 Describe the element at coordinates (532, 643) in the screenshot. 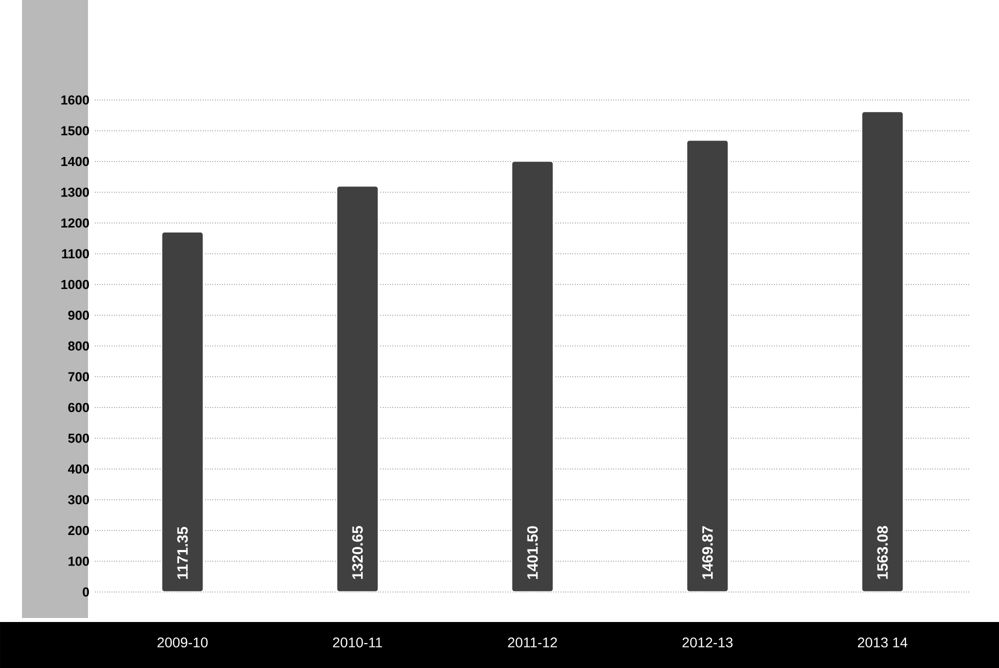

I see `x-tick-label: 2011-12` at that location.